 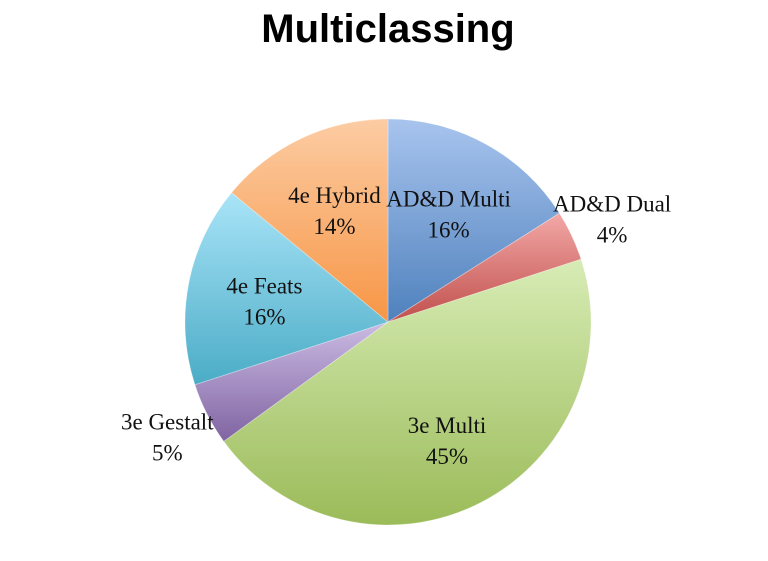 What do you see at coordinates (167, 452) in the screenshot?
I see `slice-percent-label: 5%` at bounding box center [167, 452].